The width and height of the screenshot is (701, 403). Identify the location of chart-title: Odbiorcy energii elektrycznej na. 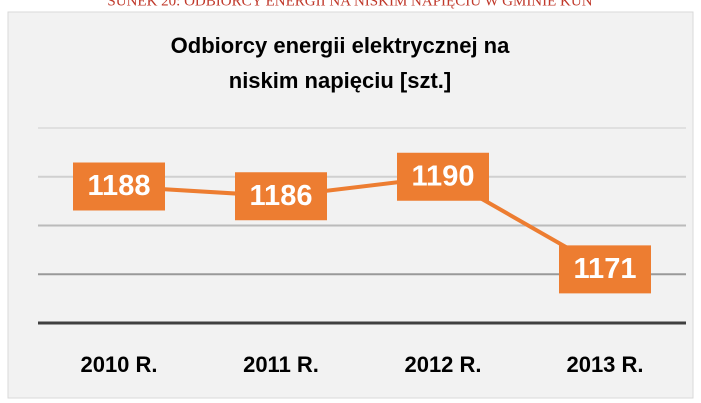
(340, 45).